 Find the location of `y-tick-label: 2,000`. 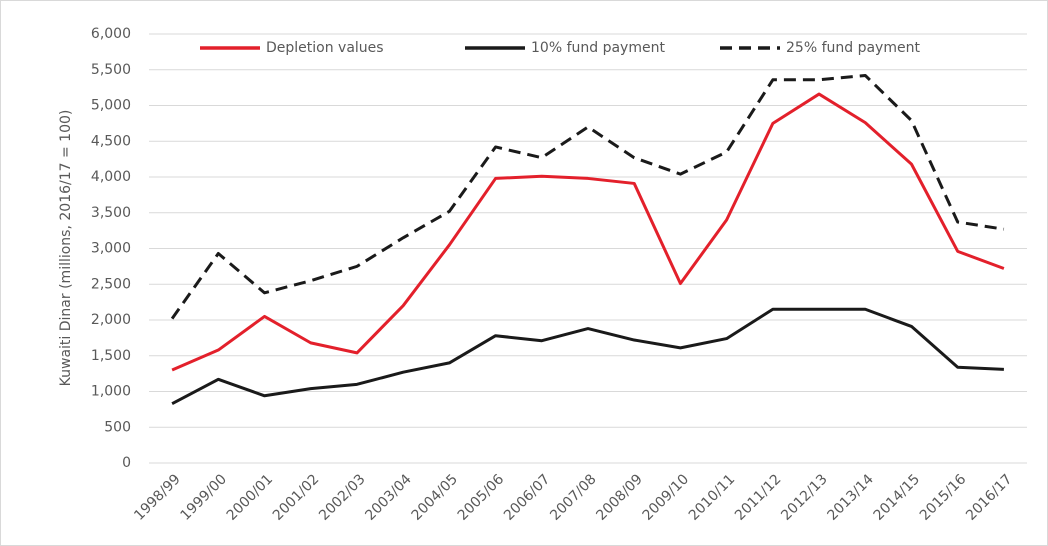

y-tick-label: 2,000 is located at coordinates (111, 320).